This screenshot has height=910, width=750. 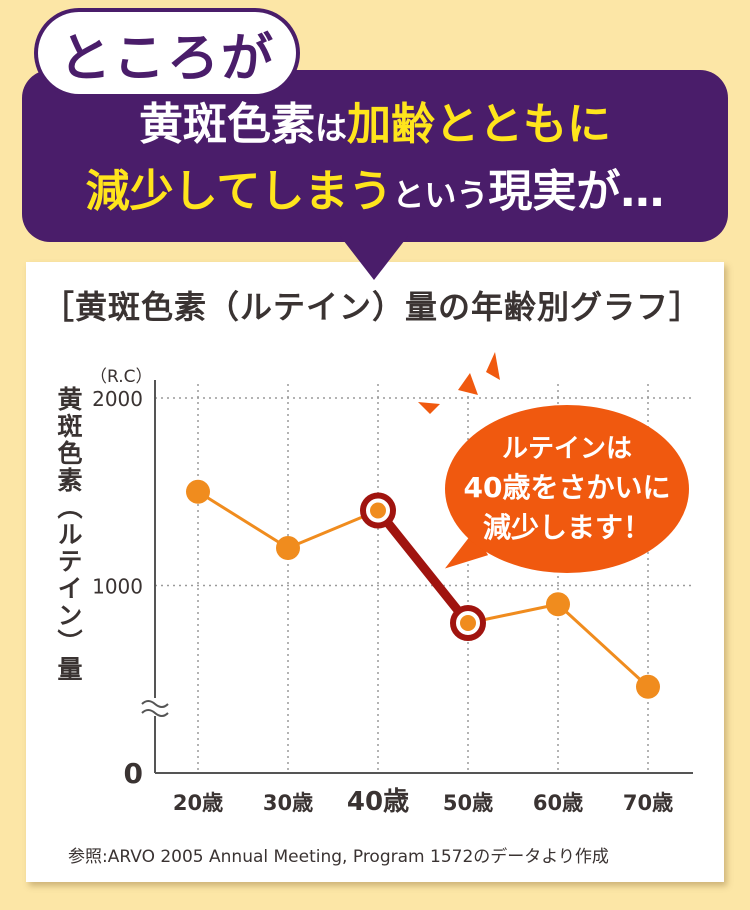 What do you see at coordinates (68, 534) in the screenshot?
I see `y-axis-label: 黄斑色素（ルテイン）量` at bounding box center [68, 534].